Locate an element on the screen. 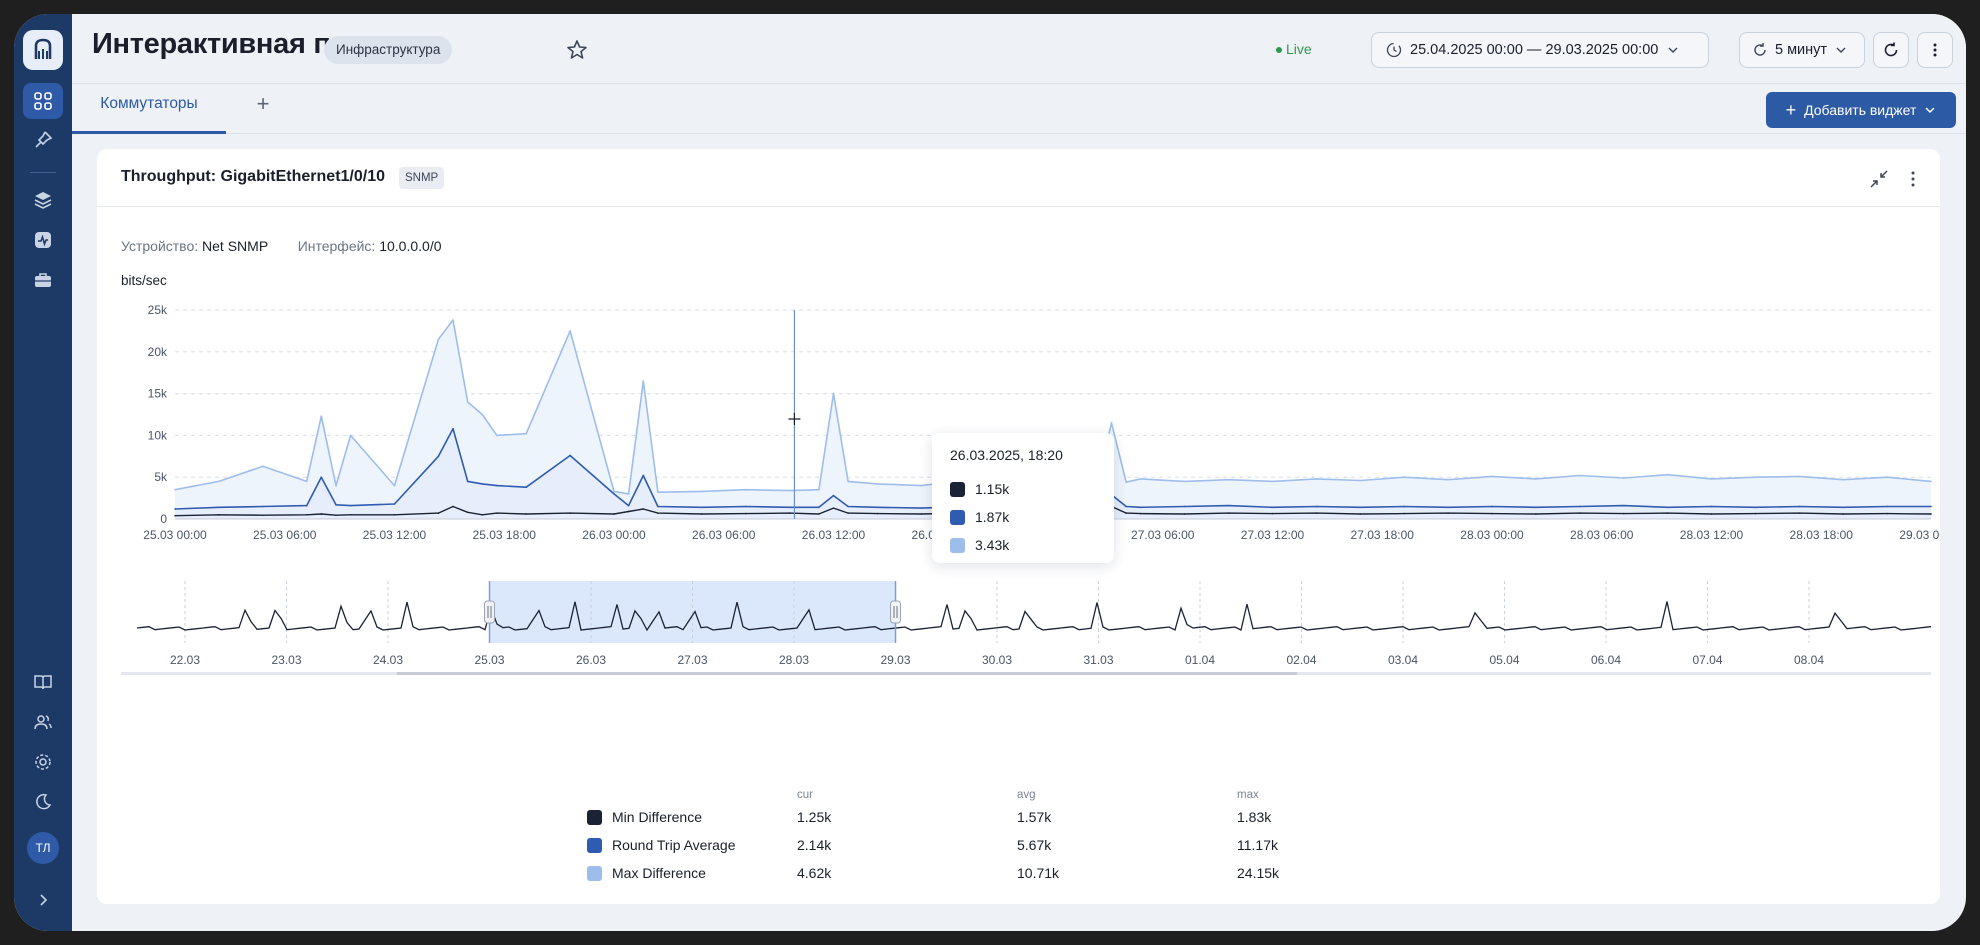 The width and height of the screenshot is (1980, 945). sidebar-item-monitoring is located at coordinates (43, 240).